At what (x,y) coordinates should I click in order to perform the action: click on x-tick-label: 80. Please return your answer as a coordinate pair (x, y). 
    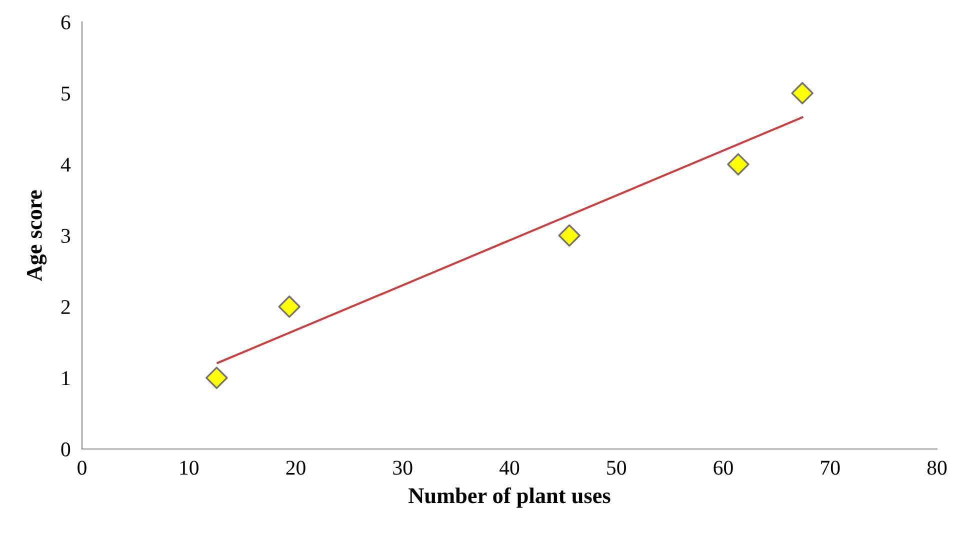
    Looking at the image, I should click on (937, 467).